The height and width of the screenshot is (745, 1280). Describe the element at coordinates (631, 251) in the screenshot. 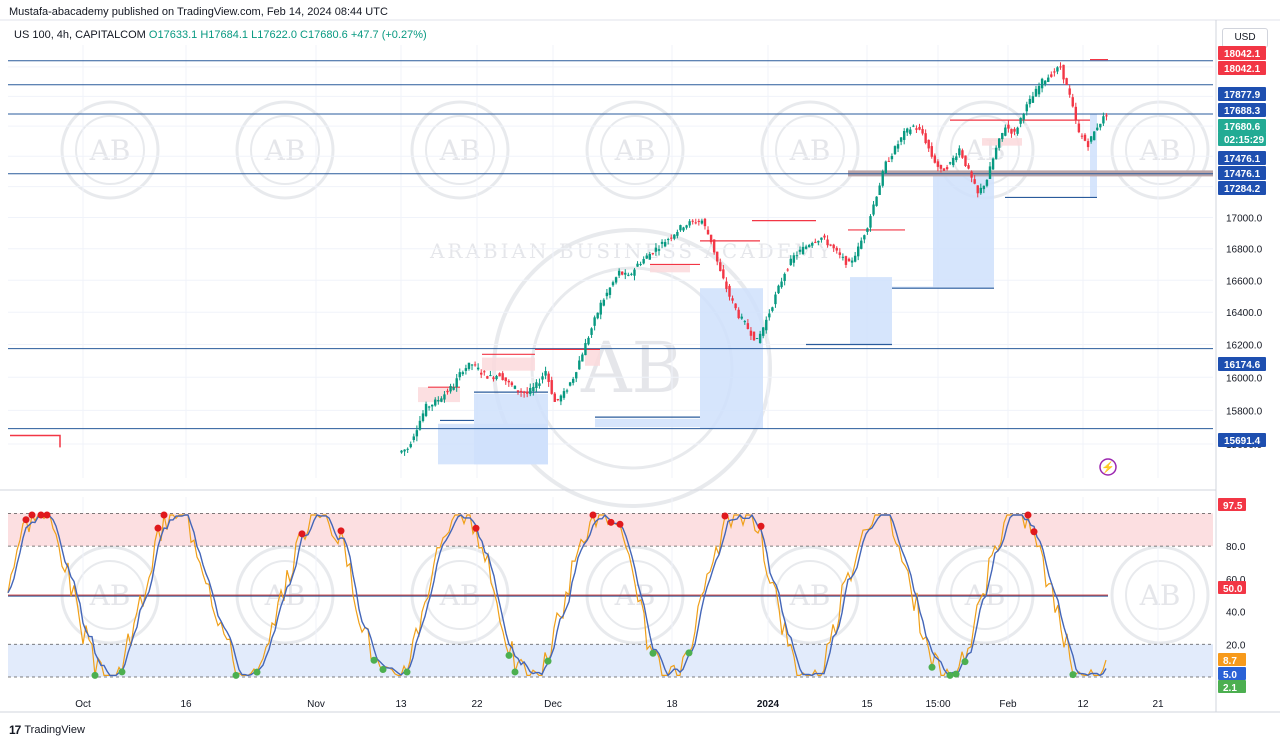

I see `watermark-center-text: ARABIAN BUSINESS ACADEMY` at that location.